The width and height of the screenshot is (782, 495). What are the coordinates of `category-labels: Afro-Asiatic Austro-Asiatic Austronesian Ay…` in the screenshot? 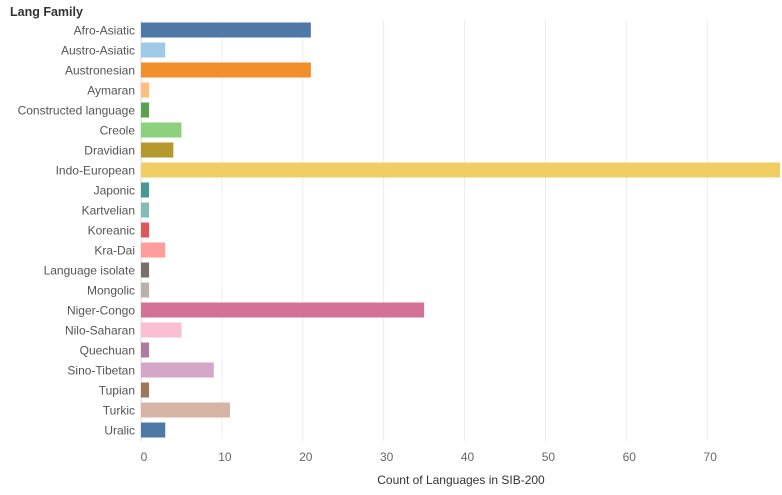 It's located at (77, 231).